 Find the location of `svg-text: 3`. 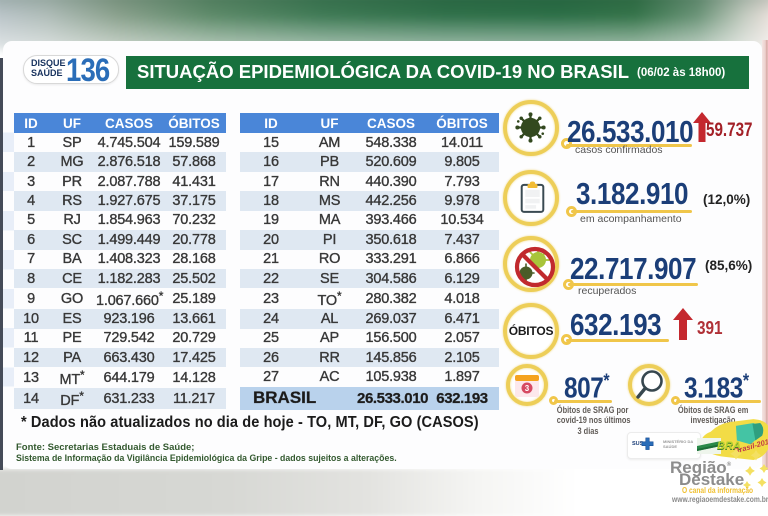

svg-text: 3 is located at coordinates (527, 388).